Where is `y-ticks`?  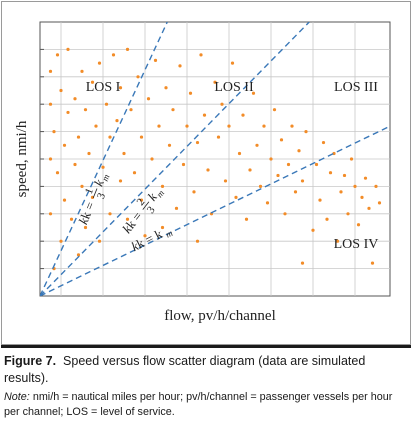
y-ticks is located at coordinates (42, 159).